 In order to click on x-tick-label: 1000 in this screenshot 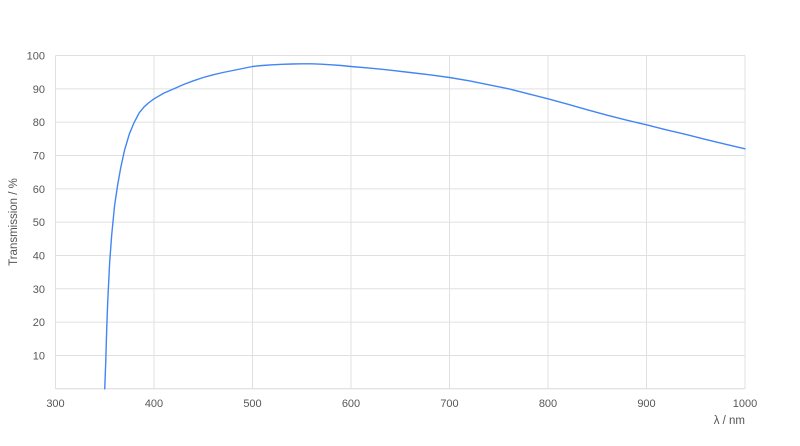, I will do `click(745, 404)`.